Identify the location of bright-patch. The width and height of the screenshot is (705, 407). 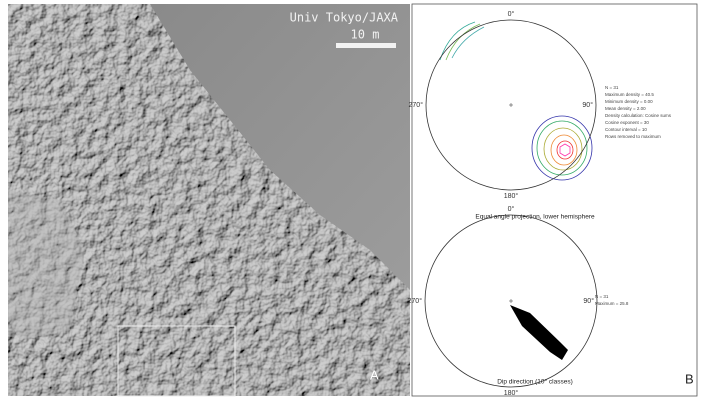
(46, 265).